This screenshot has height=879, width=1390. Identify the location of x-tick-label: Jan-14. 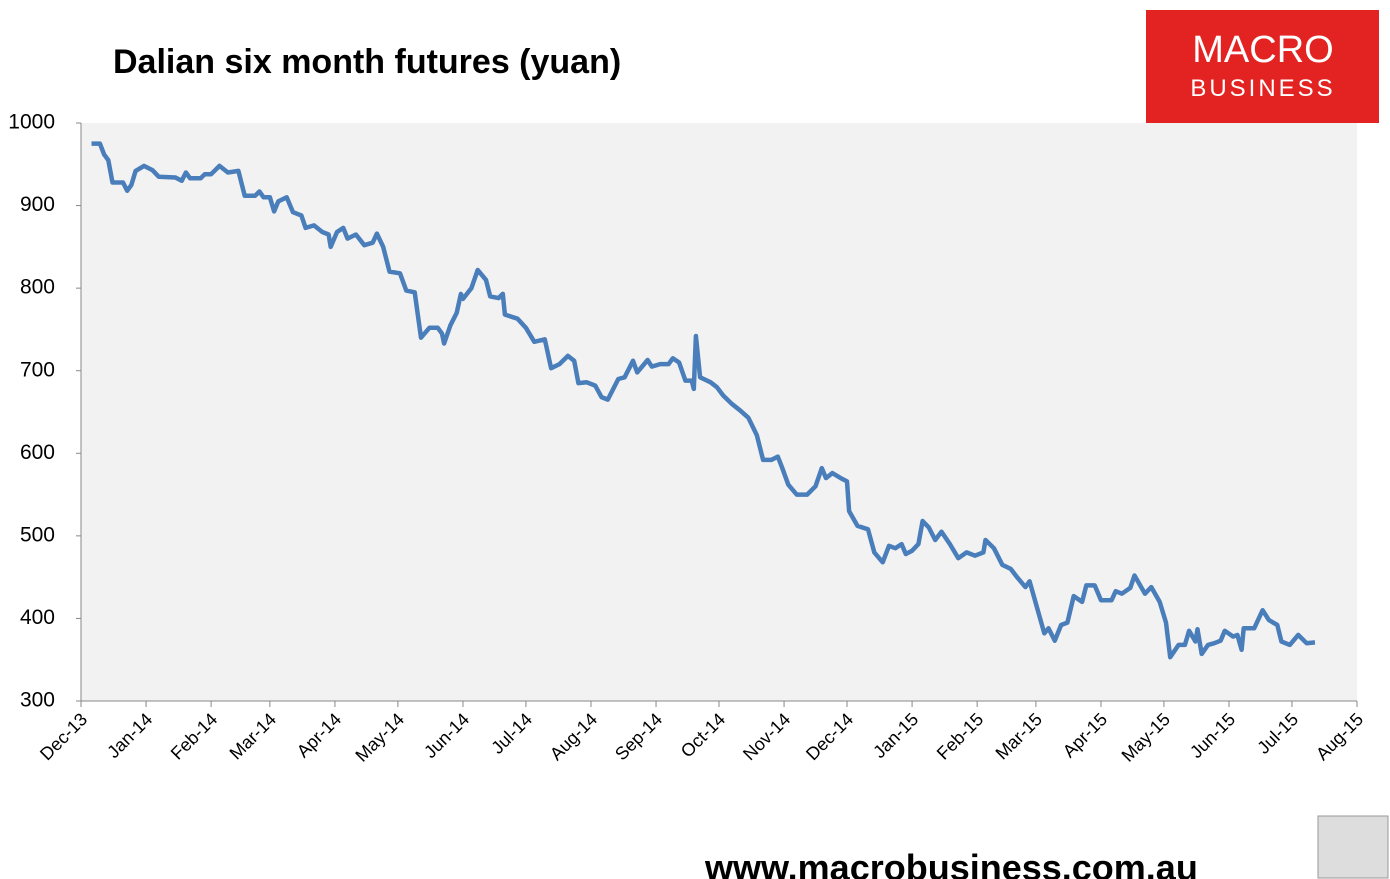
(129, 735).